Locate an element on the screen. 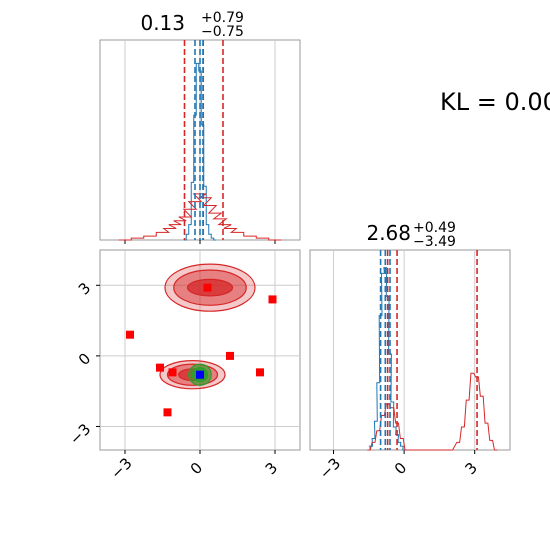  joint-ytick-label: 3 is located at coordinates (84, 288).